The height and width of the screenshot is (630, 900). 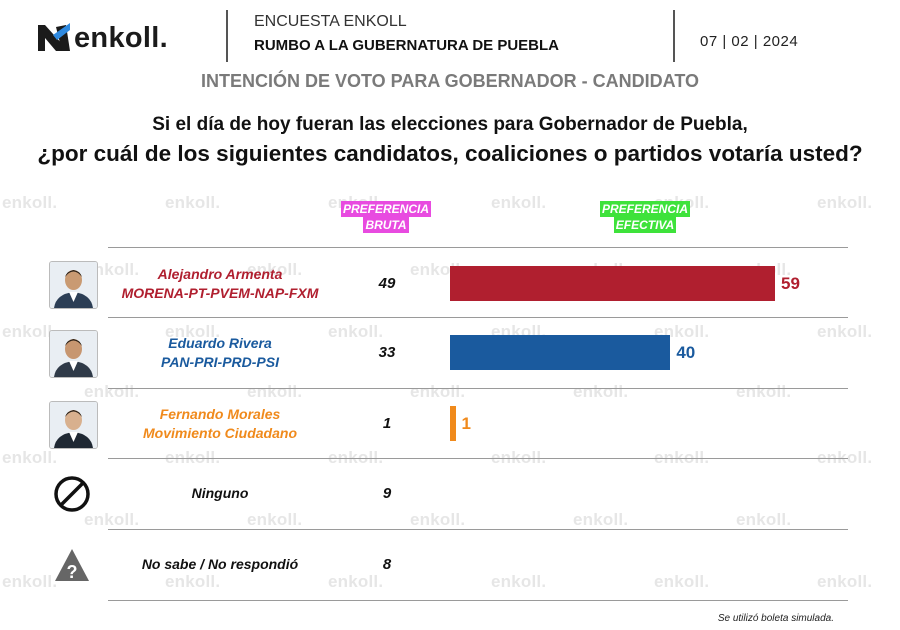 I want to click on option-label: Fernando Morales Movimiento Ciudadano, so click(x=220, y=424).